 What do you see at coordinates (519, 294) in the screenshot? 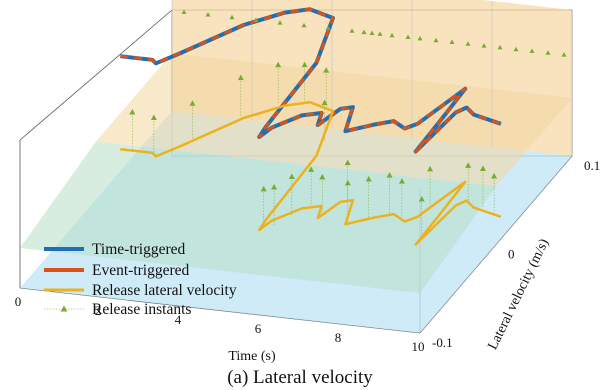
I see `y-axis-label: Lateral velocity (m/s)` at bounding box center [519, 294].